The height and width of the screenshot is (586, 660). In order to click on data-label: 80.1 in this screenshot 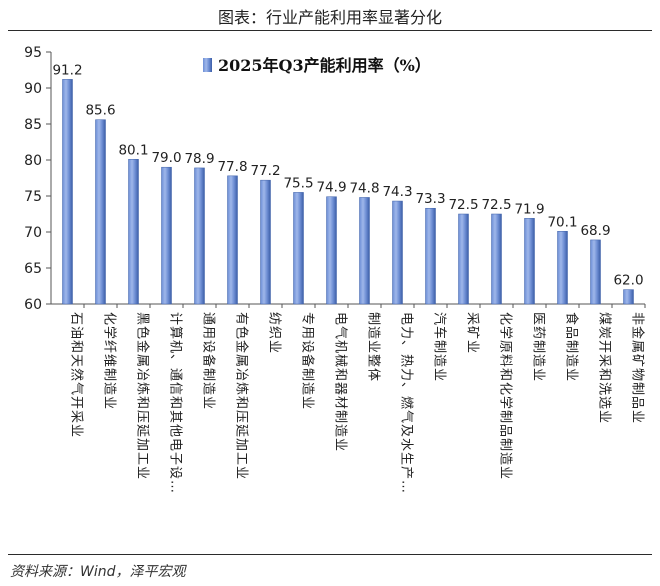, I will do `click(133, 150)`.